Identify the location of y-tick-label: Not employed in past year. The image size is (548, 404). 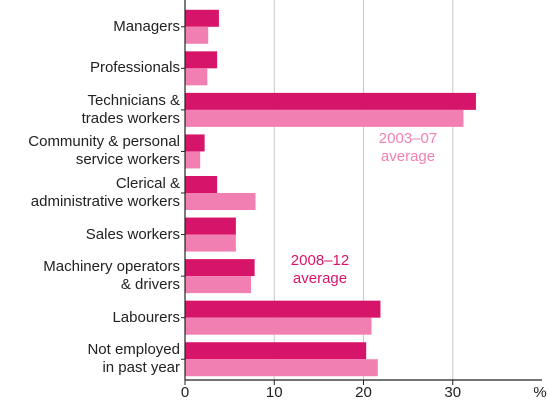
(133, 359).